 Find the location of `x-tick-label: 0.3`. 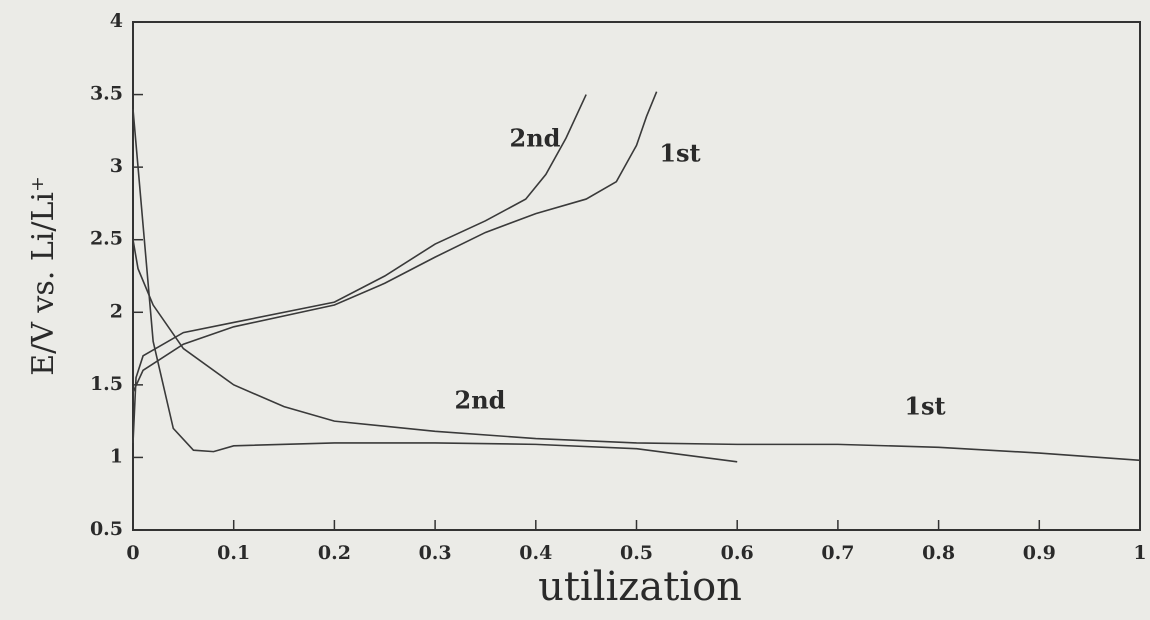

x-tick-label: 0.3 is located at coordinates (435, 553).